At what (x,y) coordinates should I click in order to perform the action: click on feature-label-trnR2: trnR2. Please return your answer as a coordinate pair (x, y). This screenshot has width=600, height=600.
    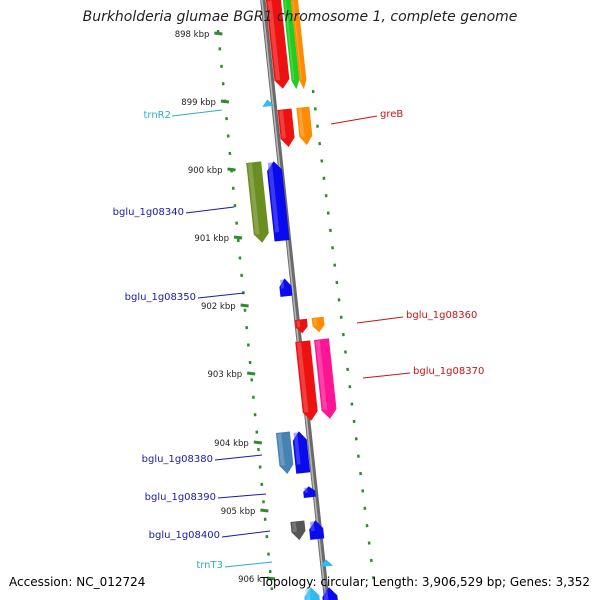
    Looking at the image, I should click on (157, 115).